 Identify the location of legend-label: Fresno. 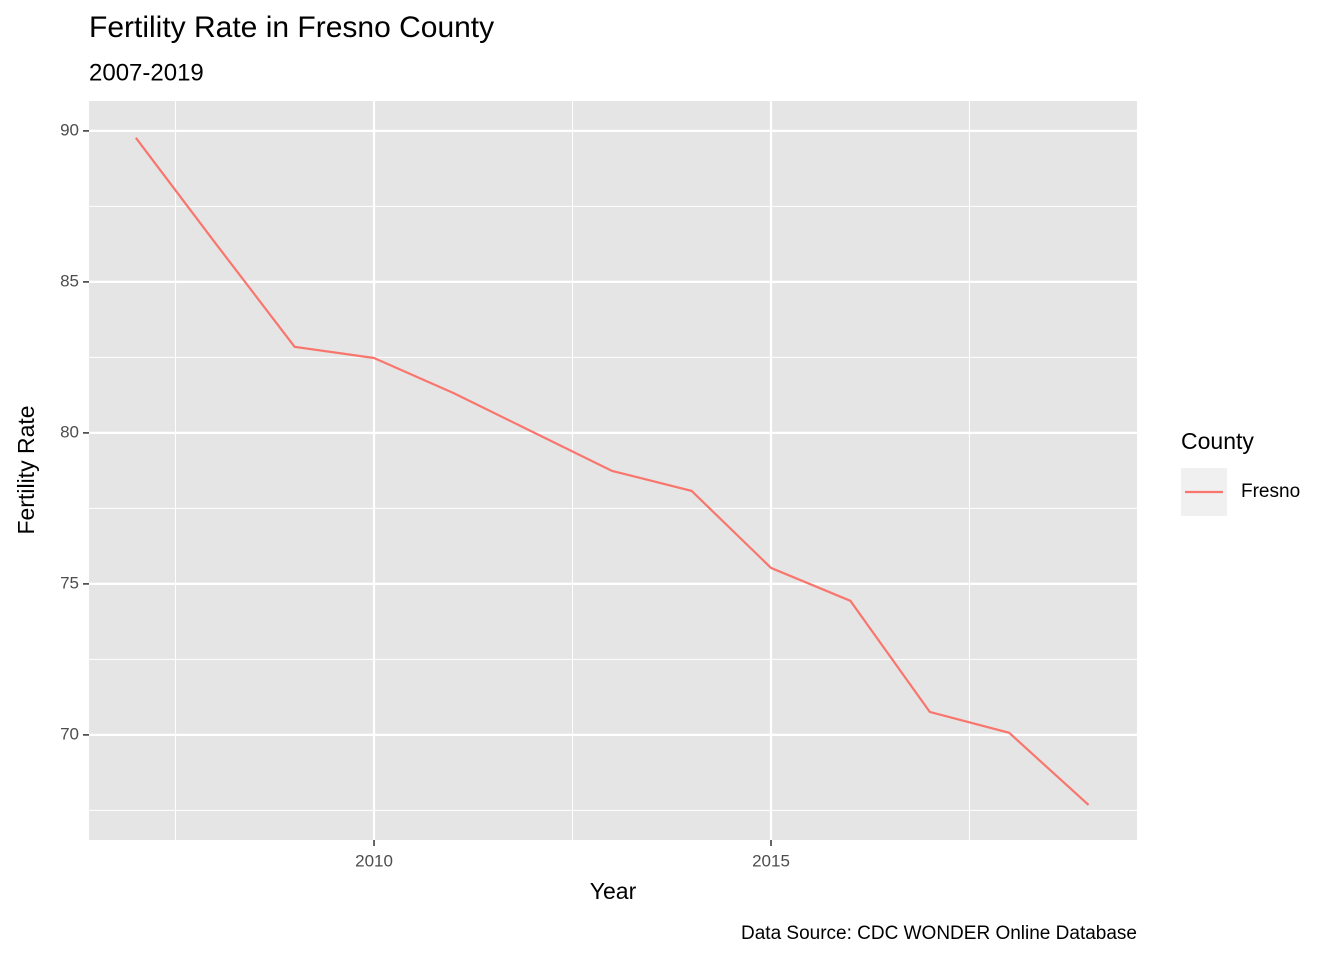
(1270, 491).